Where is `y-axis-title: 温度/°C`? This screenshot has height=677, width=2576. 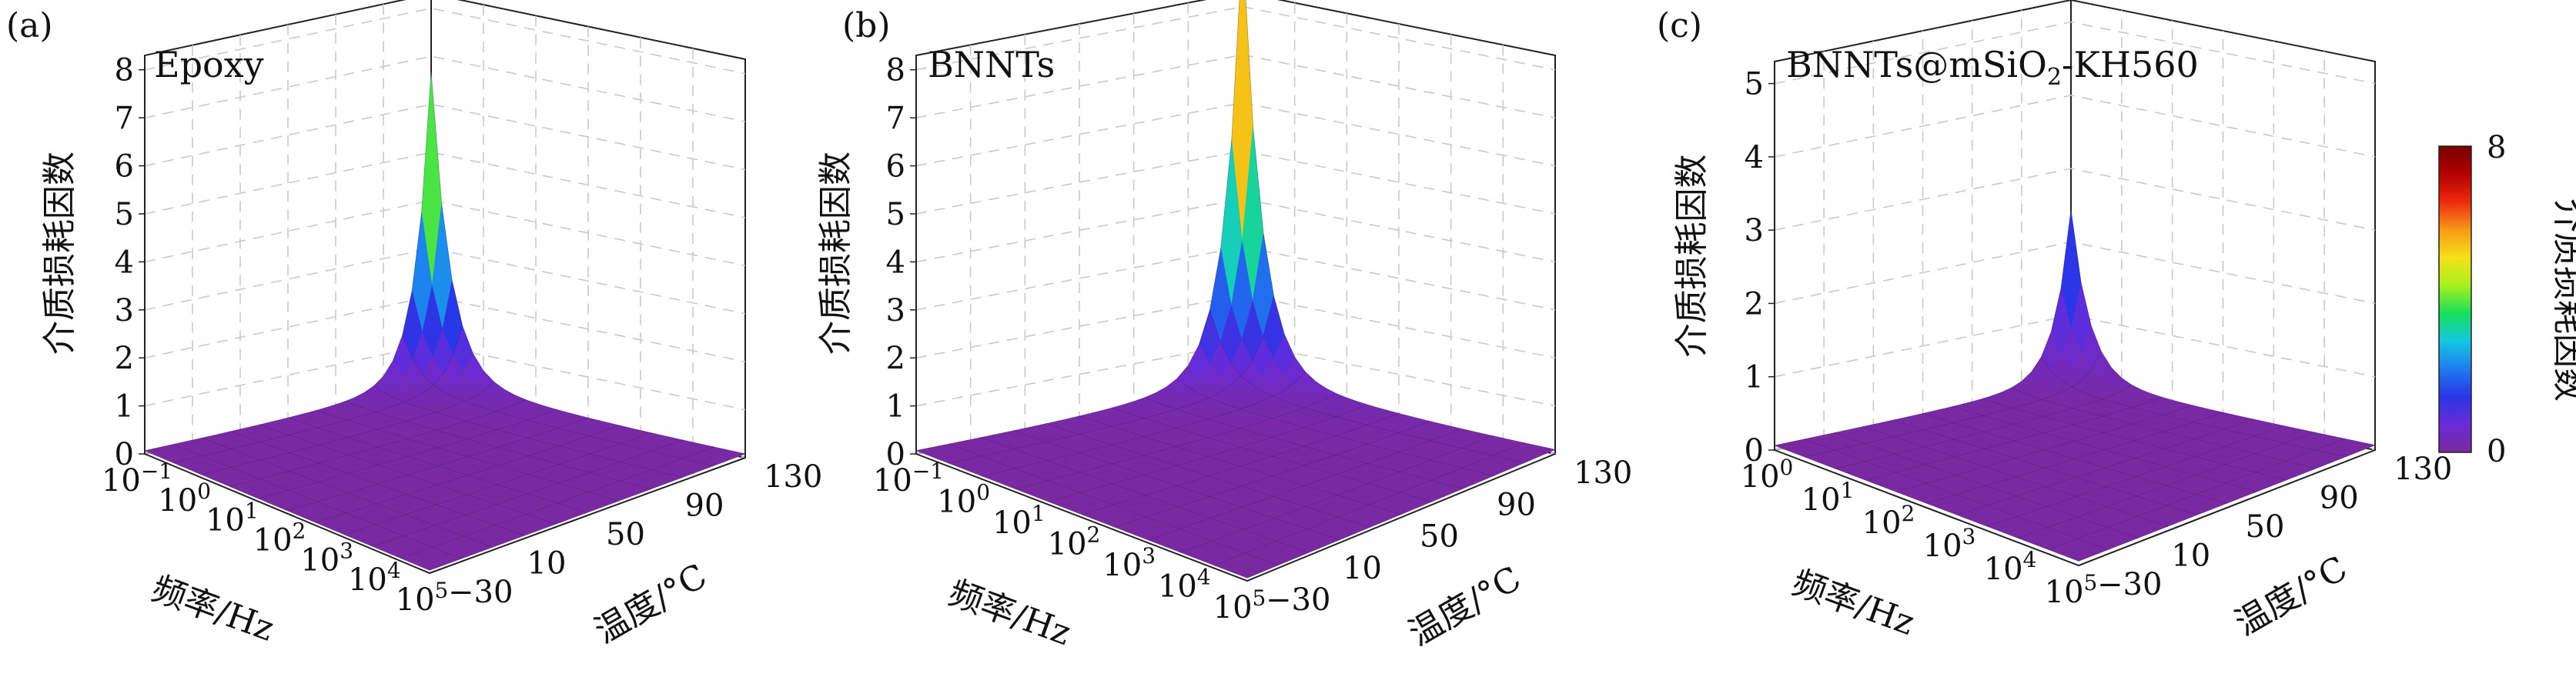 y-axis-title: 温度/°C is located at coordinates (2291, 596).